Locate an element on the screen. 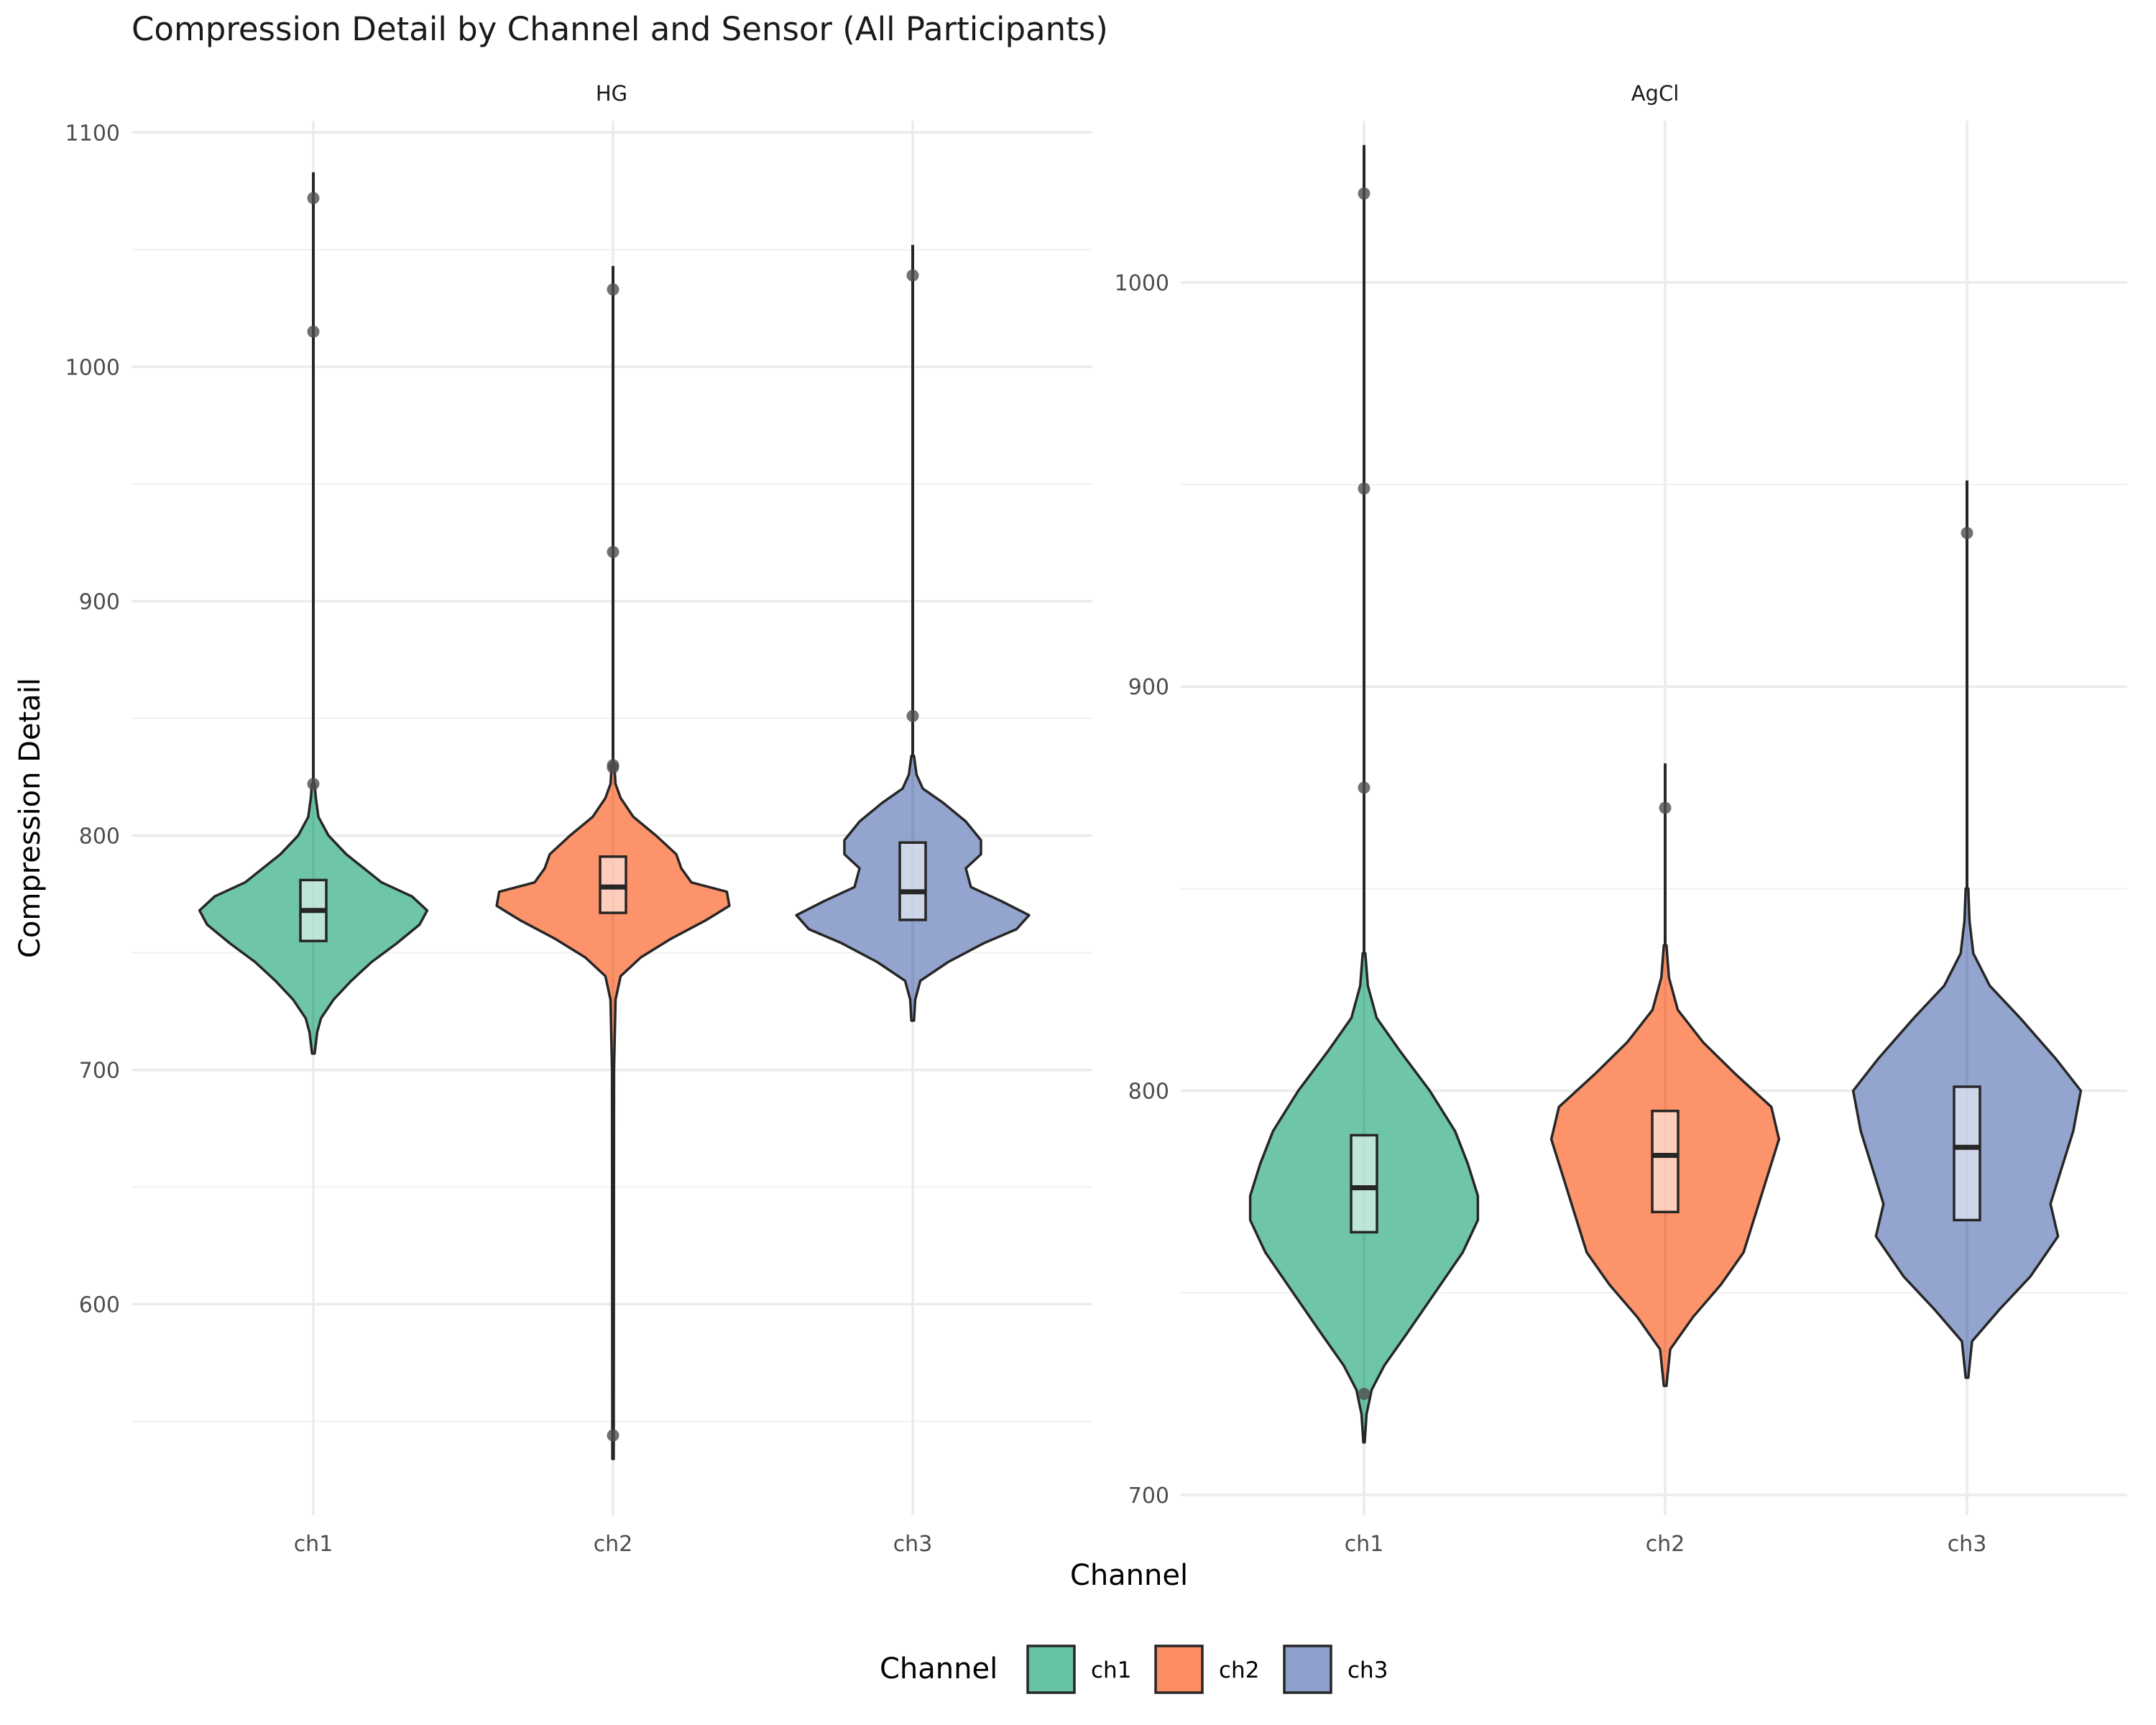 The image size is (2156, 1725). panel-strip-label: HG is located at coordinates (611, 93).